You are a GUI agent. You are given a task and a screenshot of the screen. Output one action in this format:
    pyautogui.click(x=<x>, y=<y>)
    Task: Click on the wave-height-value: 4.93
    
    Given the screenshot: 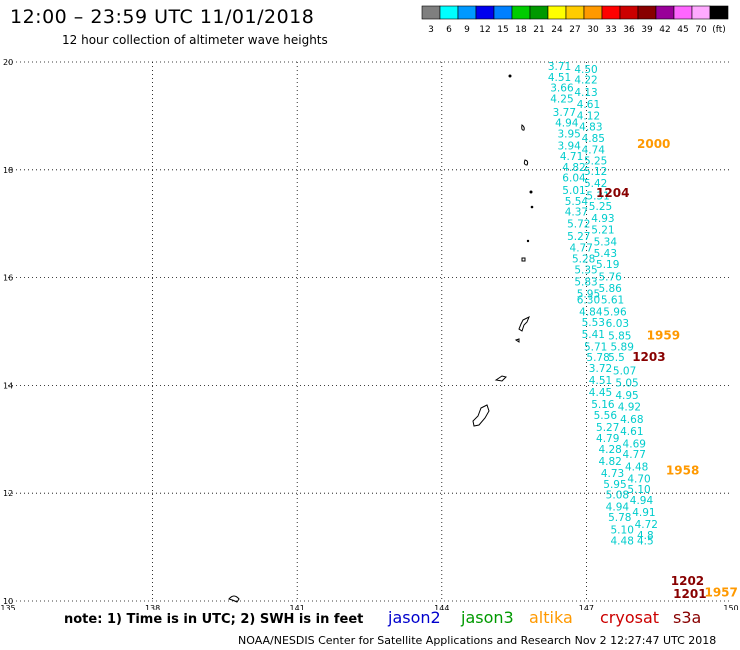 What is the action you would take?
    pyautogui.click(x=602, y=219)
    